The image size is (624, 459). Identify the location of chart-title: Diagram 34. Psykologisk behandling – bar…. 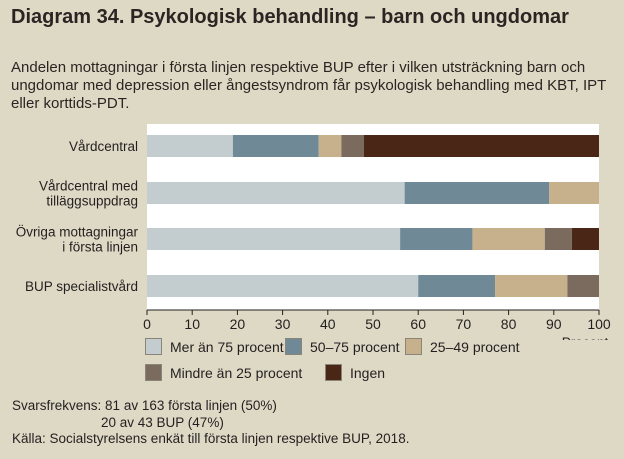
(290, 17).